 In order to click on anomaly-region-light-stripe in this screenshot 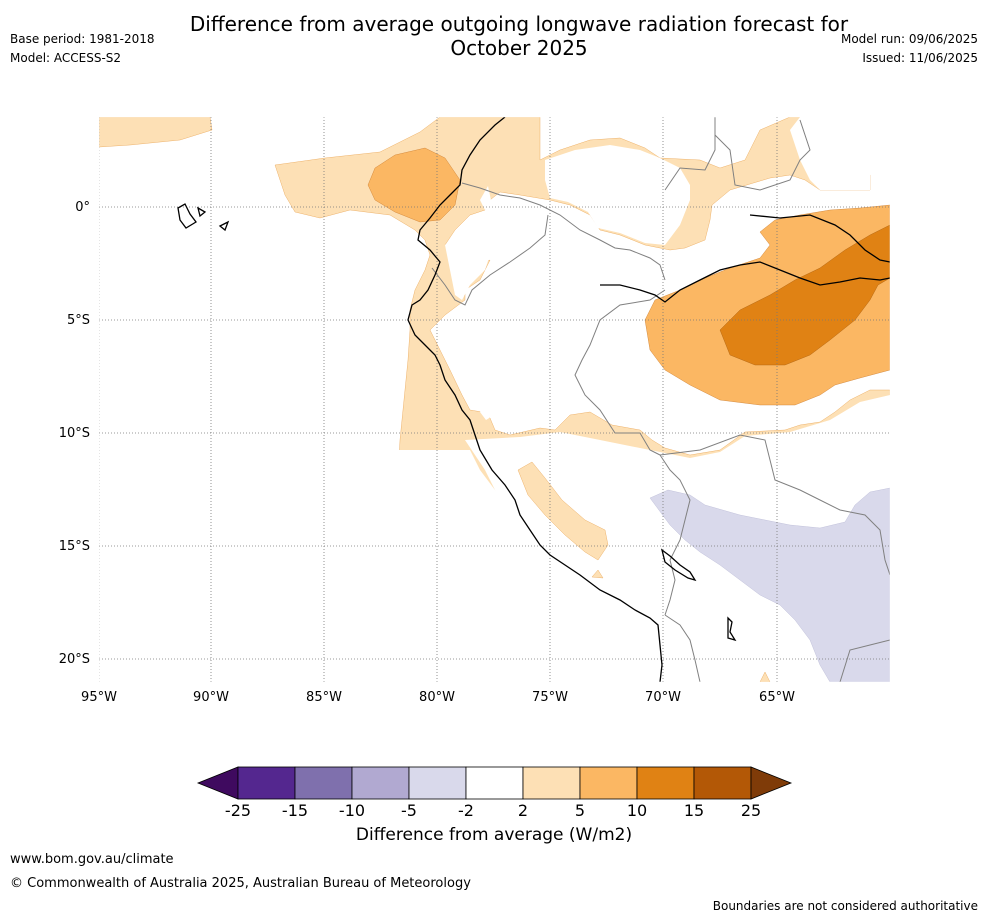, I will do `click(563, 511)`.